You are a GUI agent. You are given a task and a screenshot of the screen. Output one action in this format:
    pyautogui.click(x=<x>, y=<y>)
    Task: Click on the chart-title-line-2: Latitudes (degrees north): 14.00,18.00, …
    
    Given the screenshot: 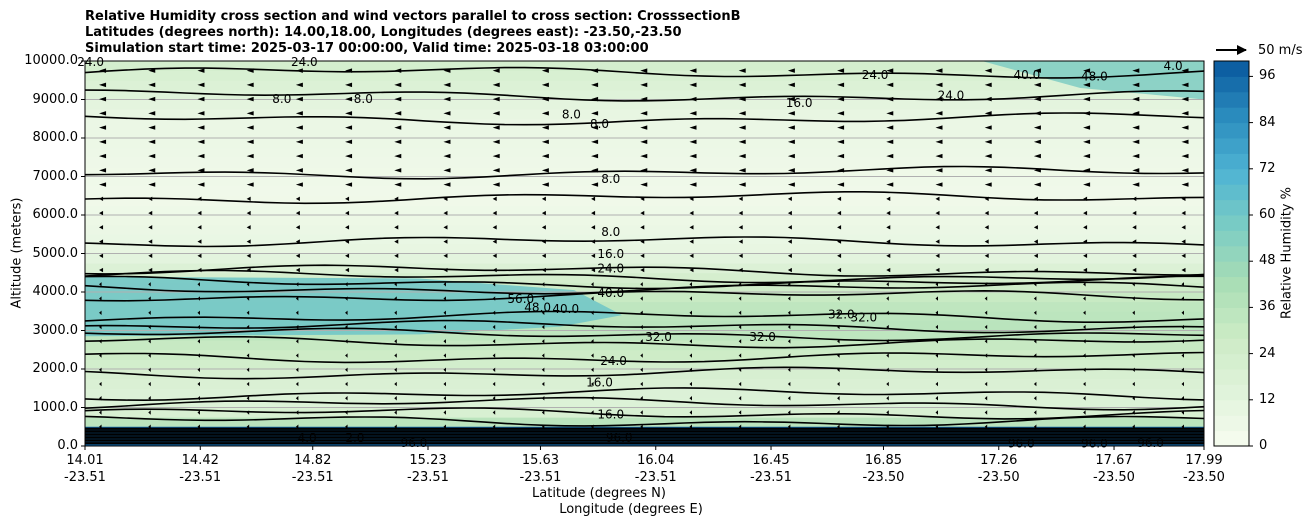 What is the action you would take?
    pyautogui.click(x=383, y=32)
    